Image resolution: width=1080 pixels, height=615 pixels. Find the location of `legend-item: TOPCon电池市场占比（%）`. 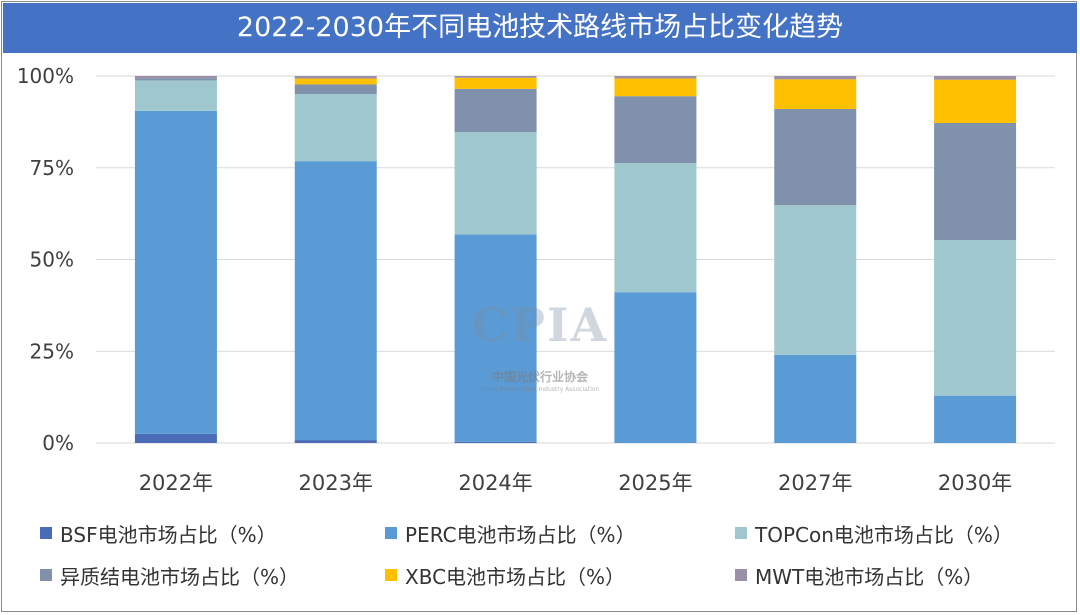

legend-item: TOPCon电池市场占比（%） is located at coordinates (874, 533).